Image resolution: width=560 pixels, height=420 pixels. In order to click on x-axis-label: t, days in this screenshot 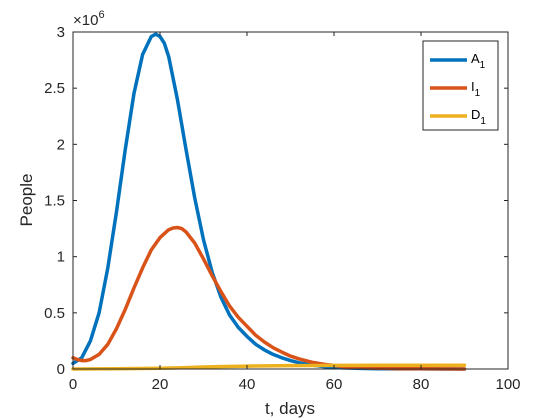, I will do `click(290, 408)`.